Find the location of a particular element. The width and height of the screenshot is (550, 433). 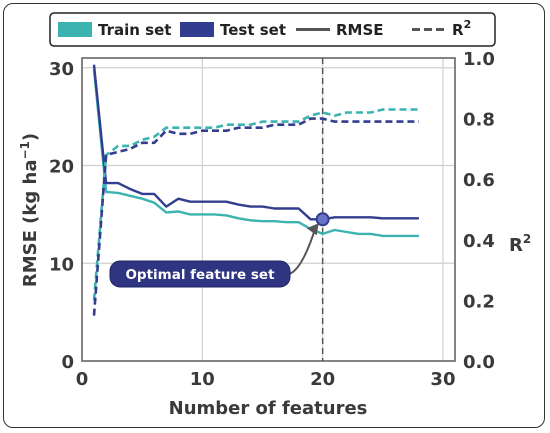

y2-axis-label-main: R is located at coordinates (516, 245).